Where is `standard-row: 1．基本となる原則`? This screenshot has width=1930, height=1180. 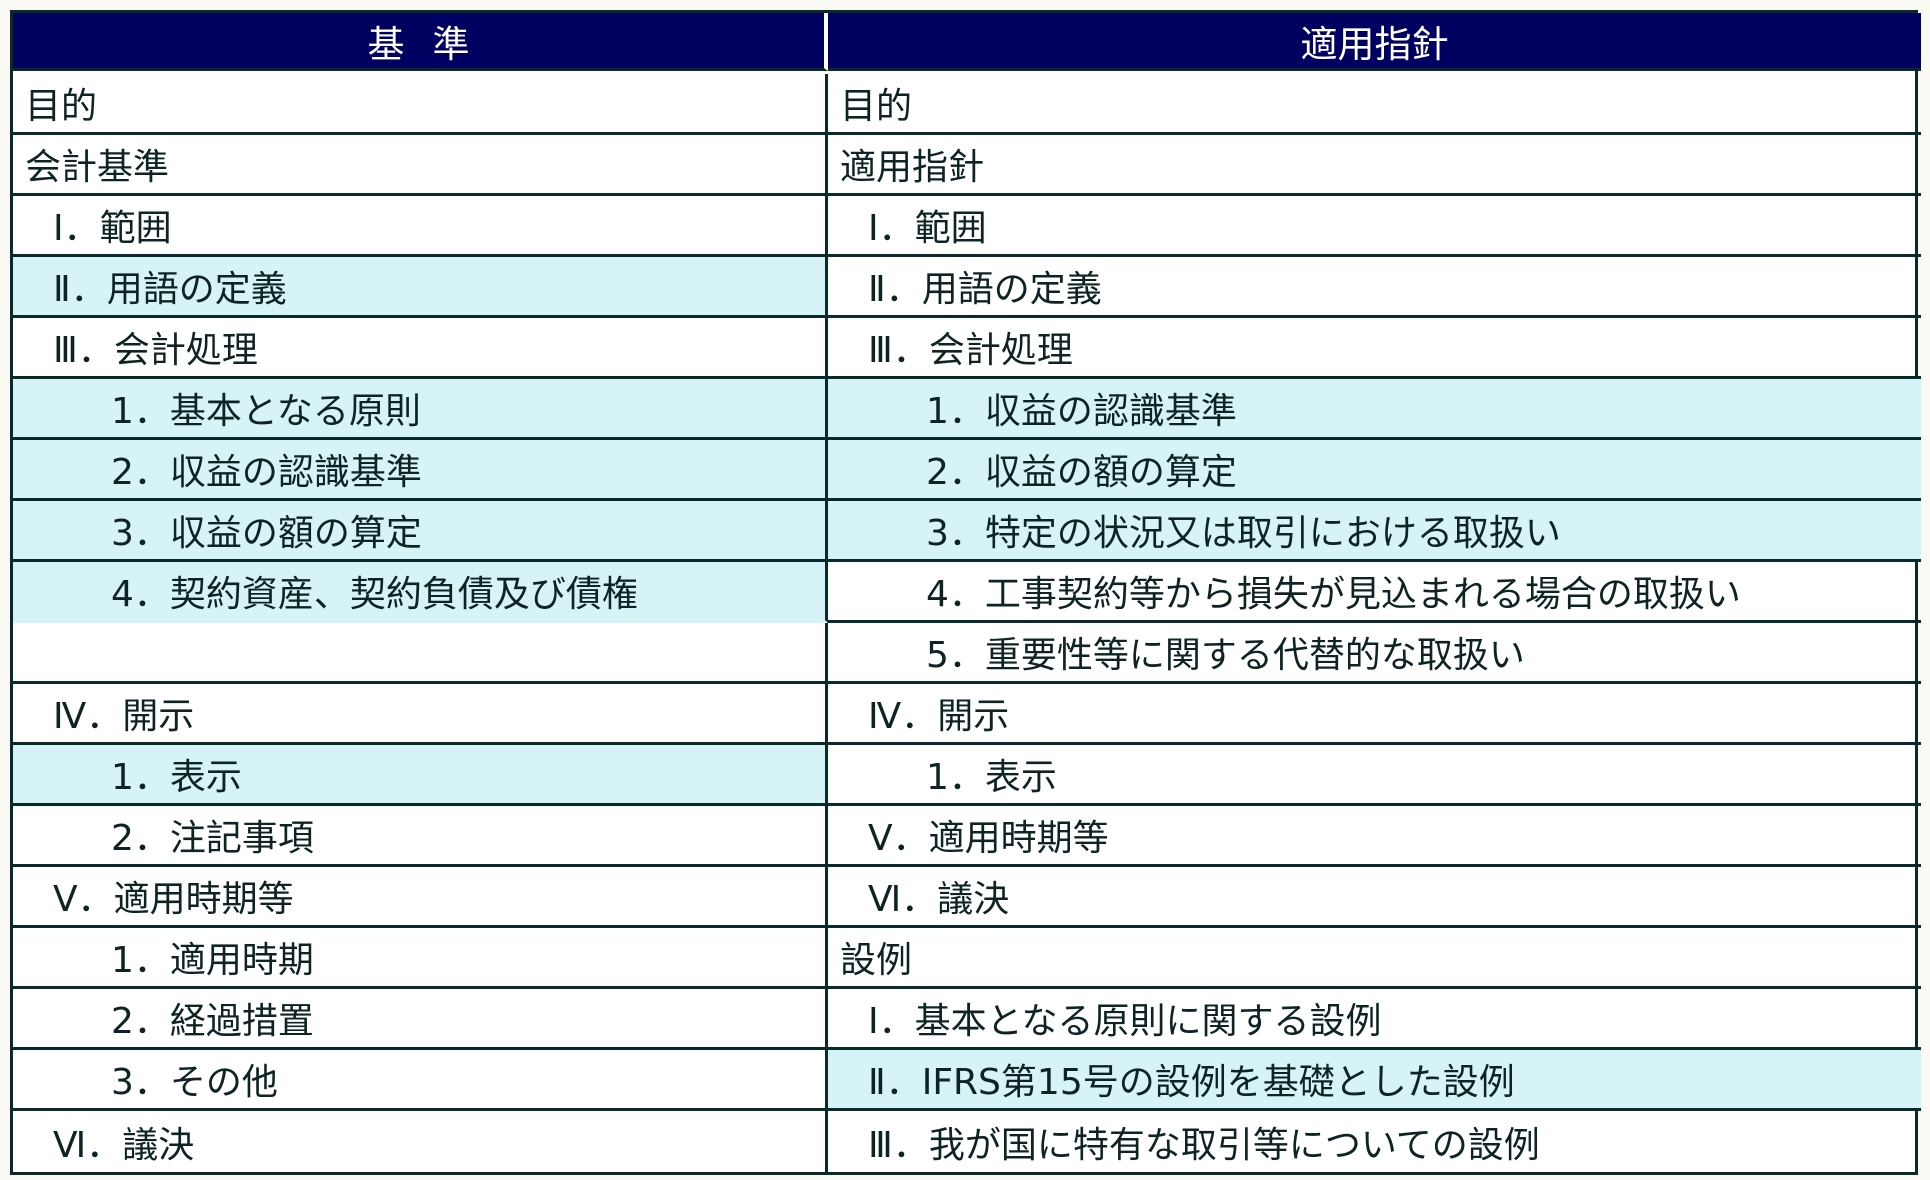 standard-row: 1．基本となる原則 is located at coordinates (420, 409).